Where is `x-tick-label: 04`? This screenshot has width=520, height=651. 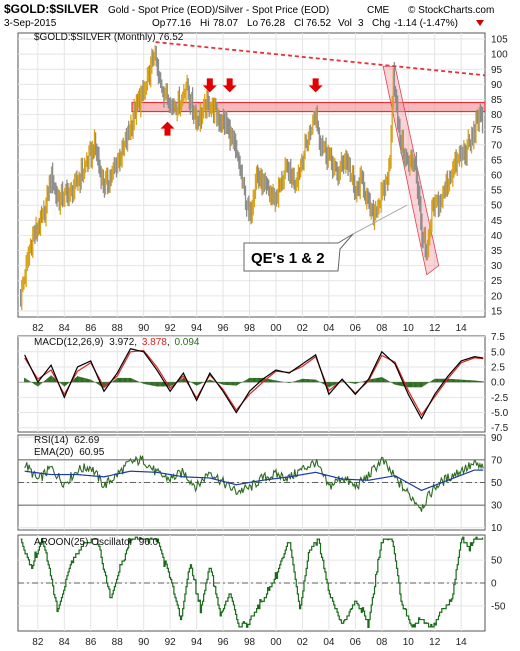 x-tick-label: 04 is located at coordinates (329, 642).